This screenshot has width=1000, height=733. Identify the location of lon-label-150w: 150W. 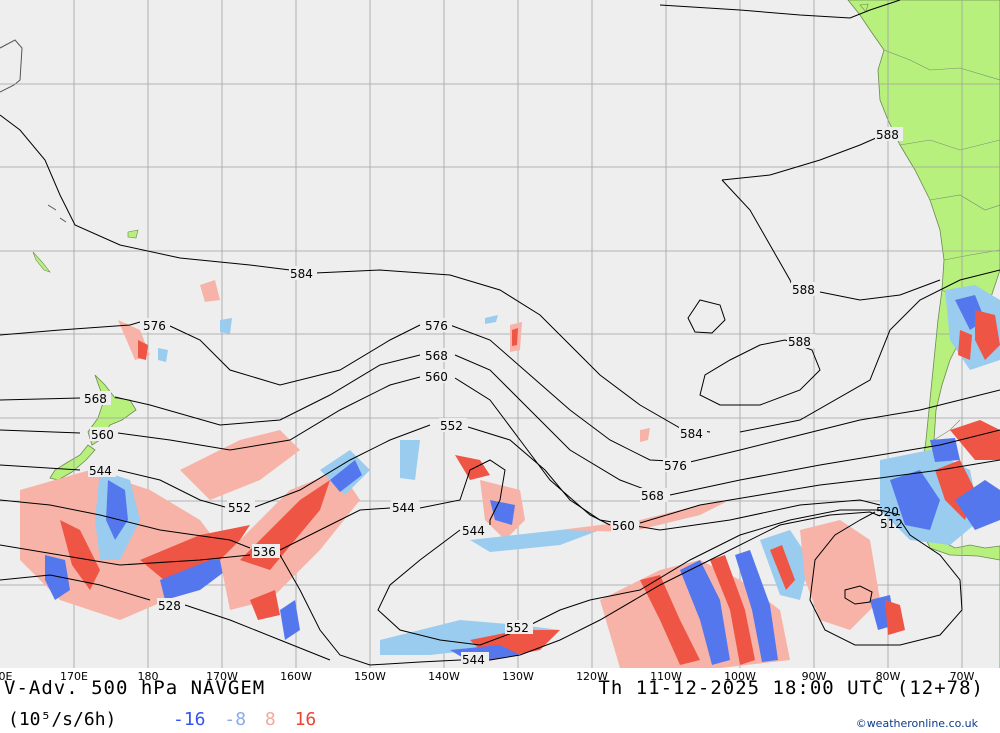
(370, 676).